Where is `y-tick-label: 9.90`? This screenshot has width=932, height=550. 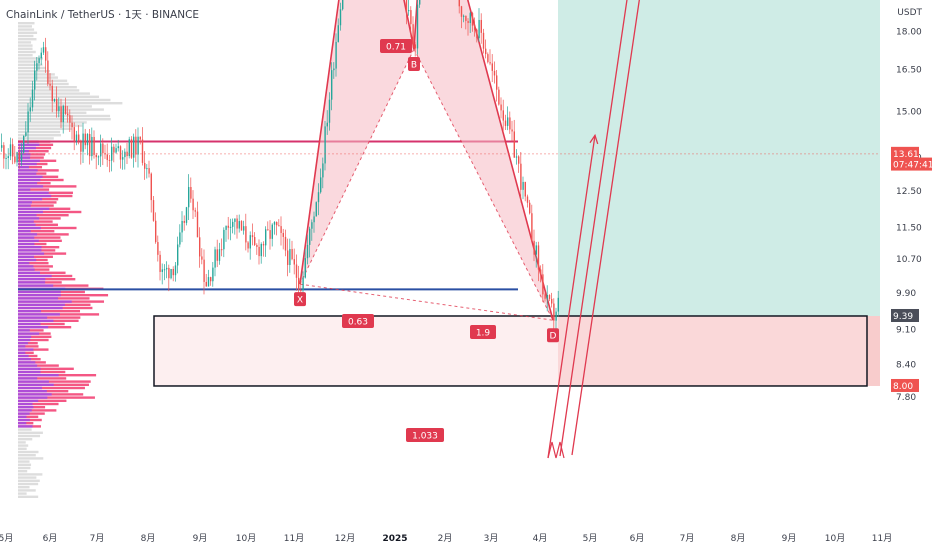 y-tick-label: 9.90 is located at coordinates (906, 294).